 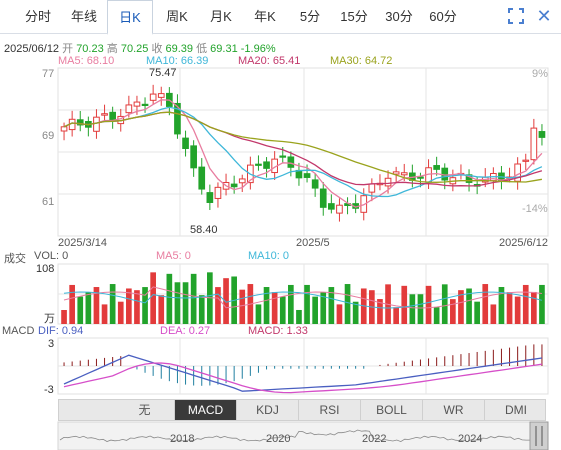 What do you see at coordinates (443, 16) in the screenshot?
I see `tab-60min: 60分` at bounding box center [443, 16].